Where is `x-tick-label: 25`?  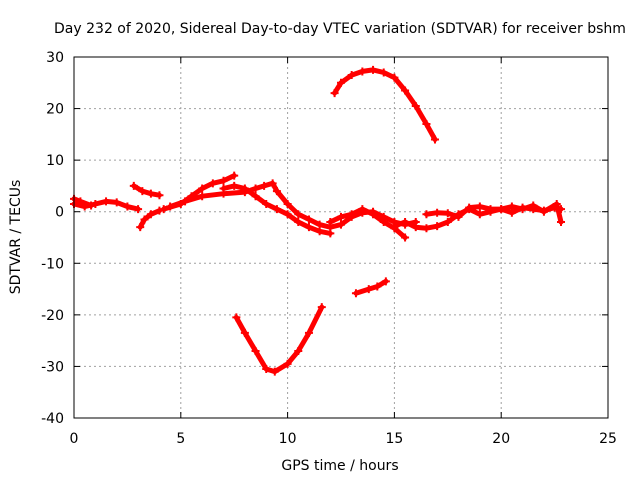 x-tick-label: 25 is located at coordinates (608, 439).